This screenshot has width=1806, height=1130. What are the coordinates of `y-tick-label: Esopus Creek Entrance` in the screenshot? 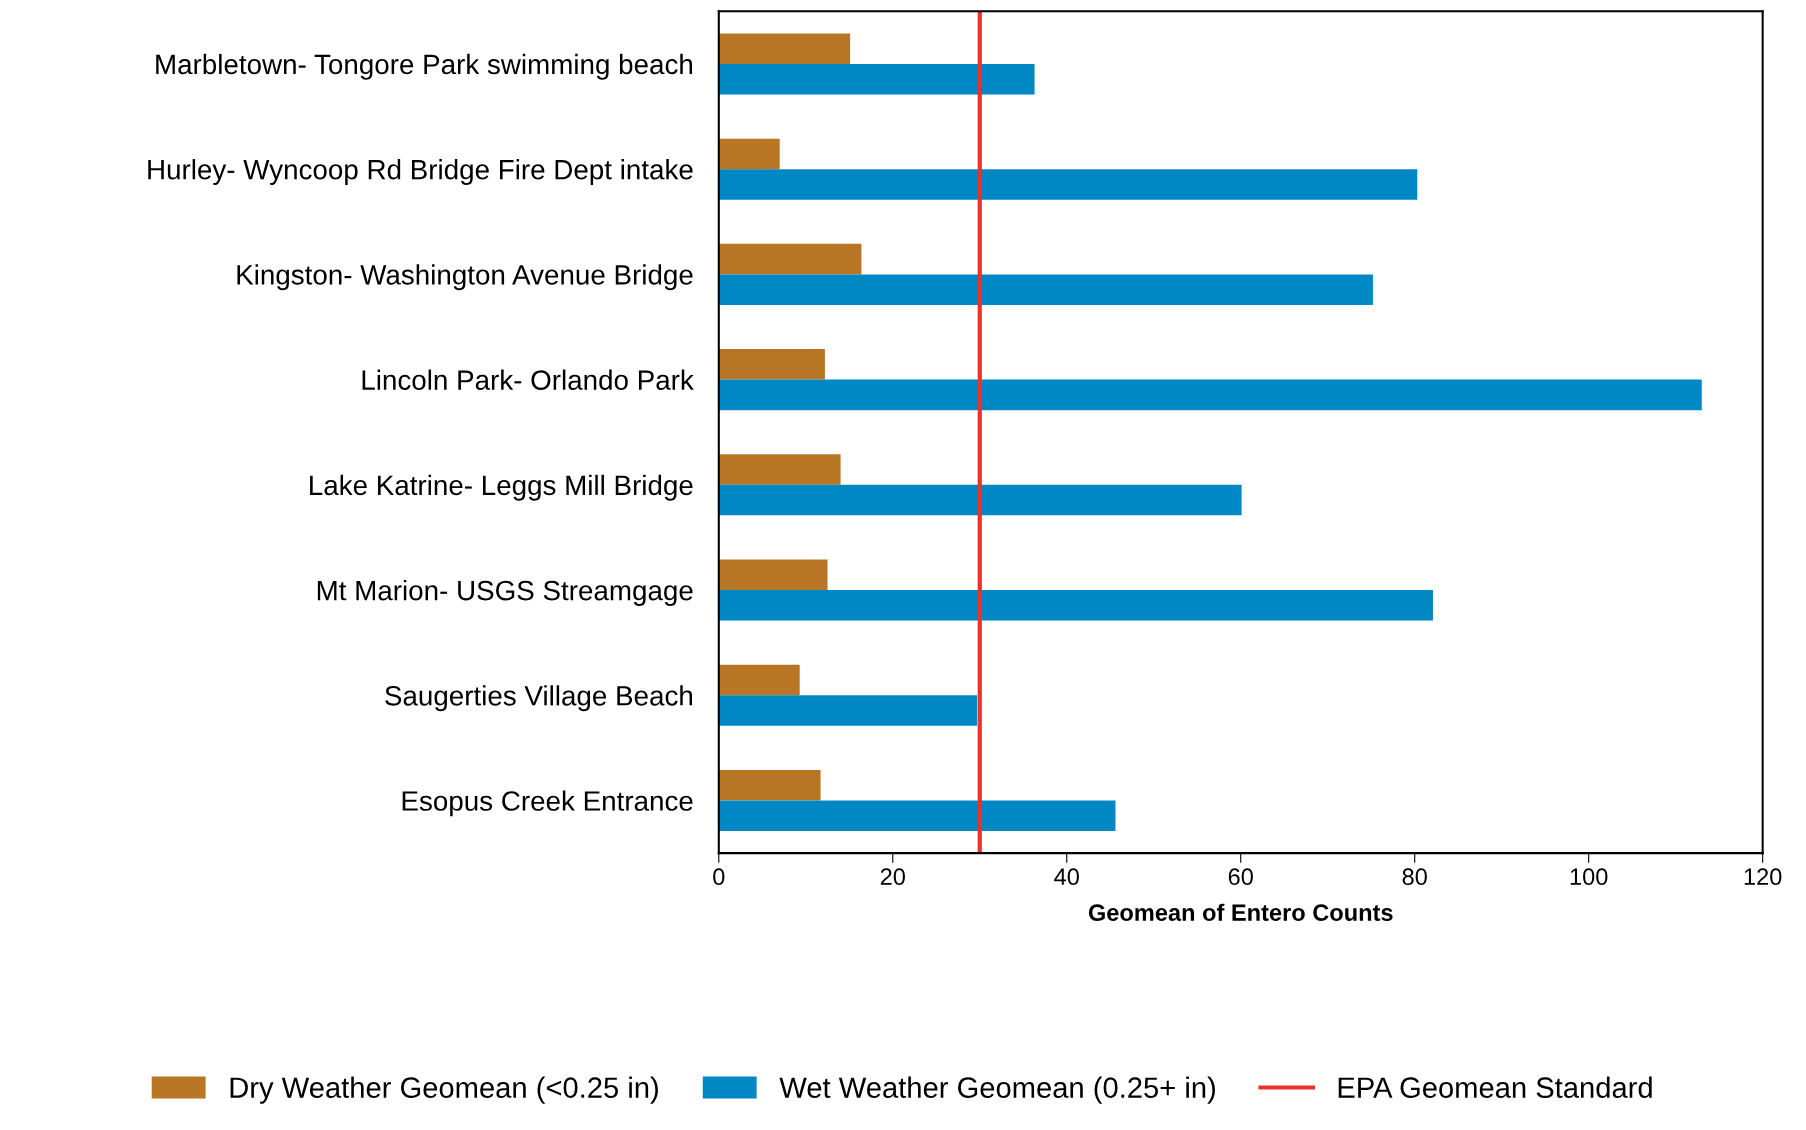 It's located at (547, 803).